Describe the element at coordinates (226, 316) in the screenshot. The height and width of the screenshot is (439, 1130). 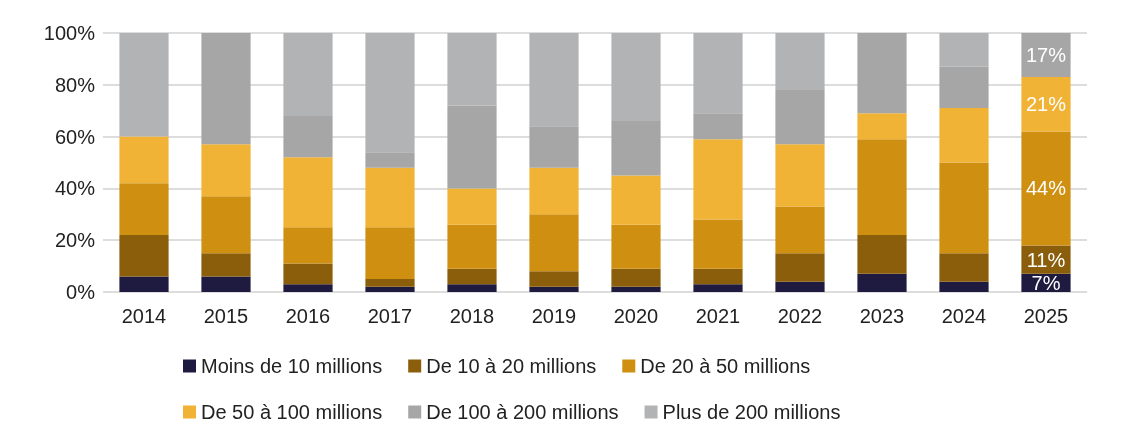
I see `x-tick-label: 2015` at that location.